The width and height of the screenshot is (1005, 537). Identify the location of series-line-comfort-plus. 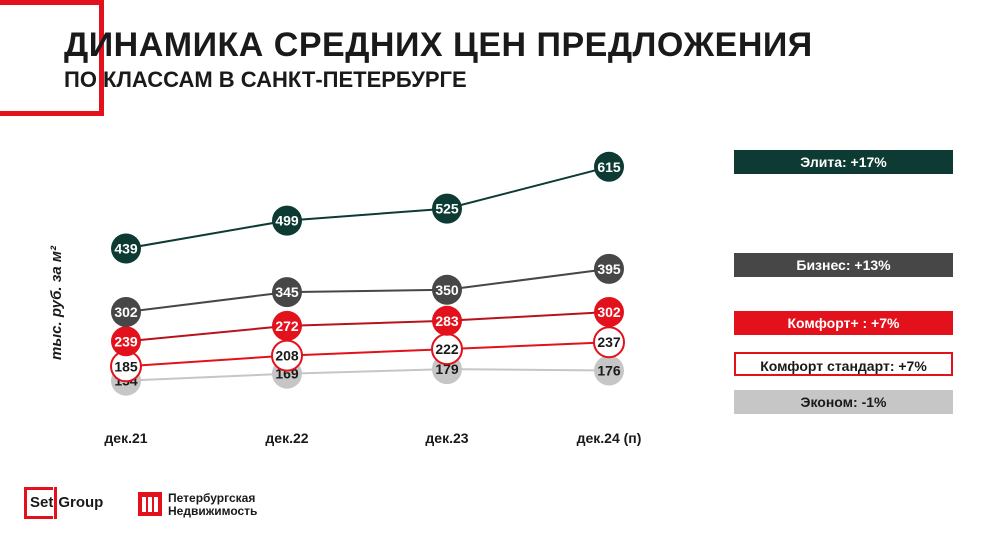
(367, 327).